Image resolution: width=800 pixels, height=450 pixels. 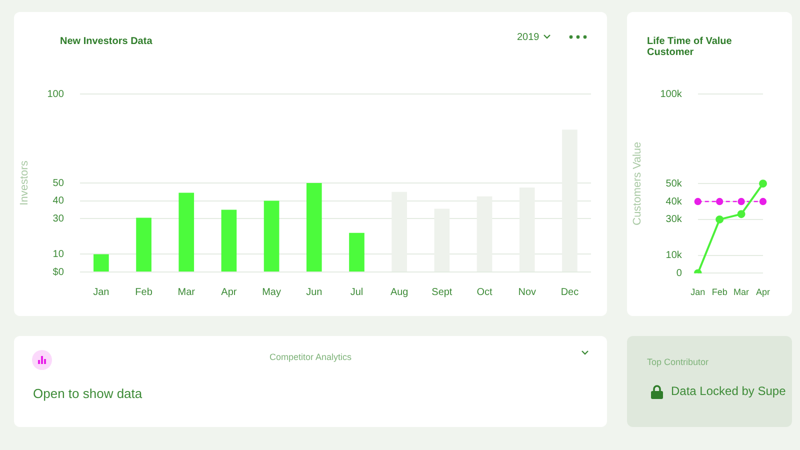 What do you see at coordinates (357, 292) in the screenshot?
I see `x-tick-label: Jul` at bounding box center [357, 292].